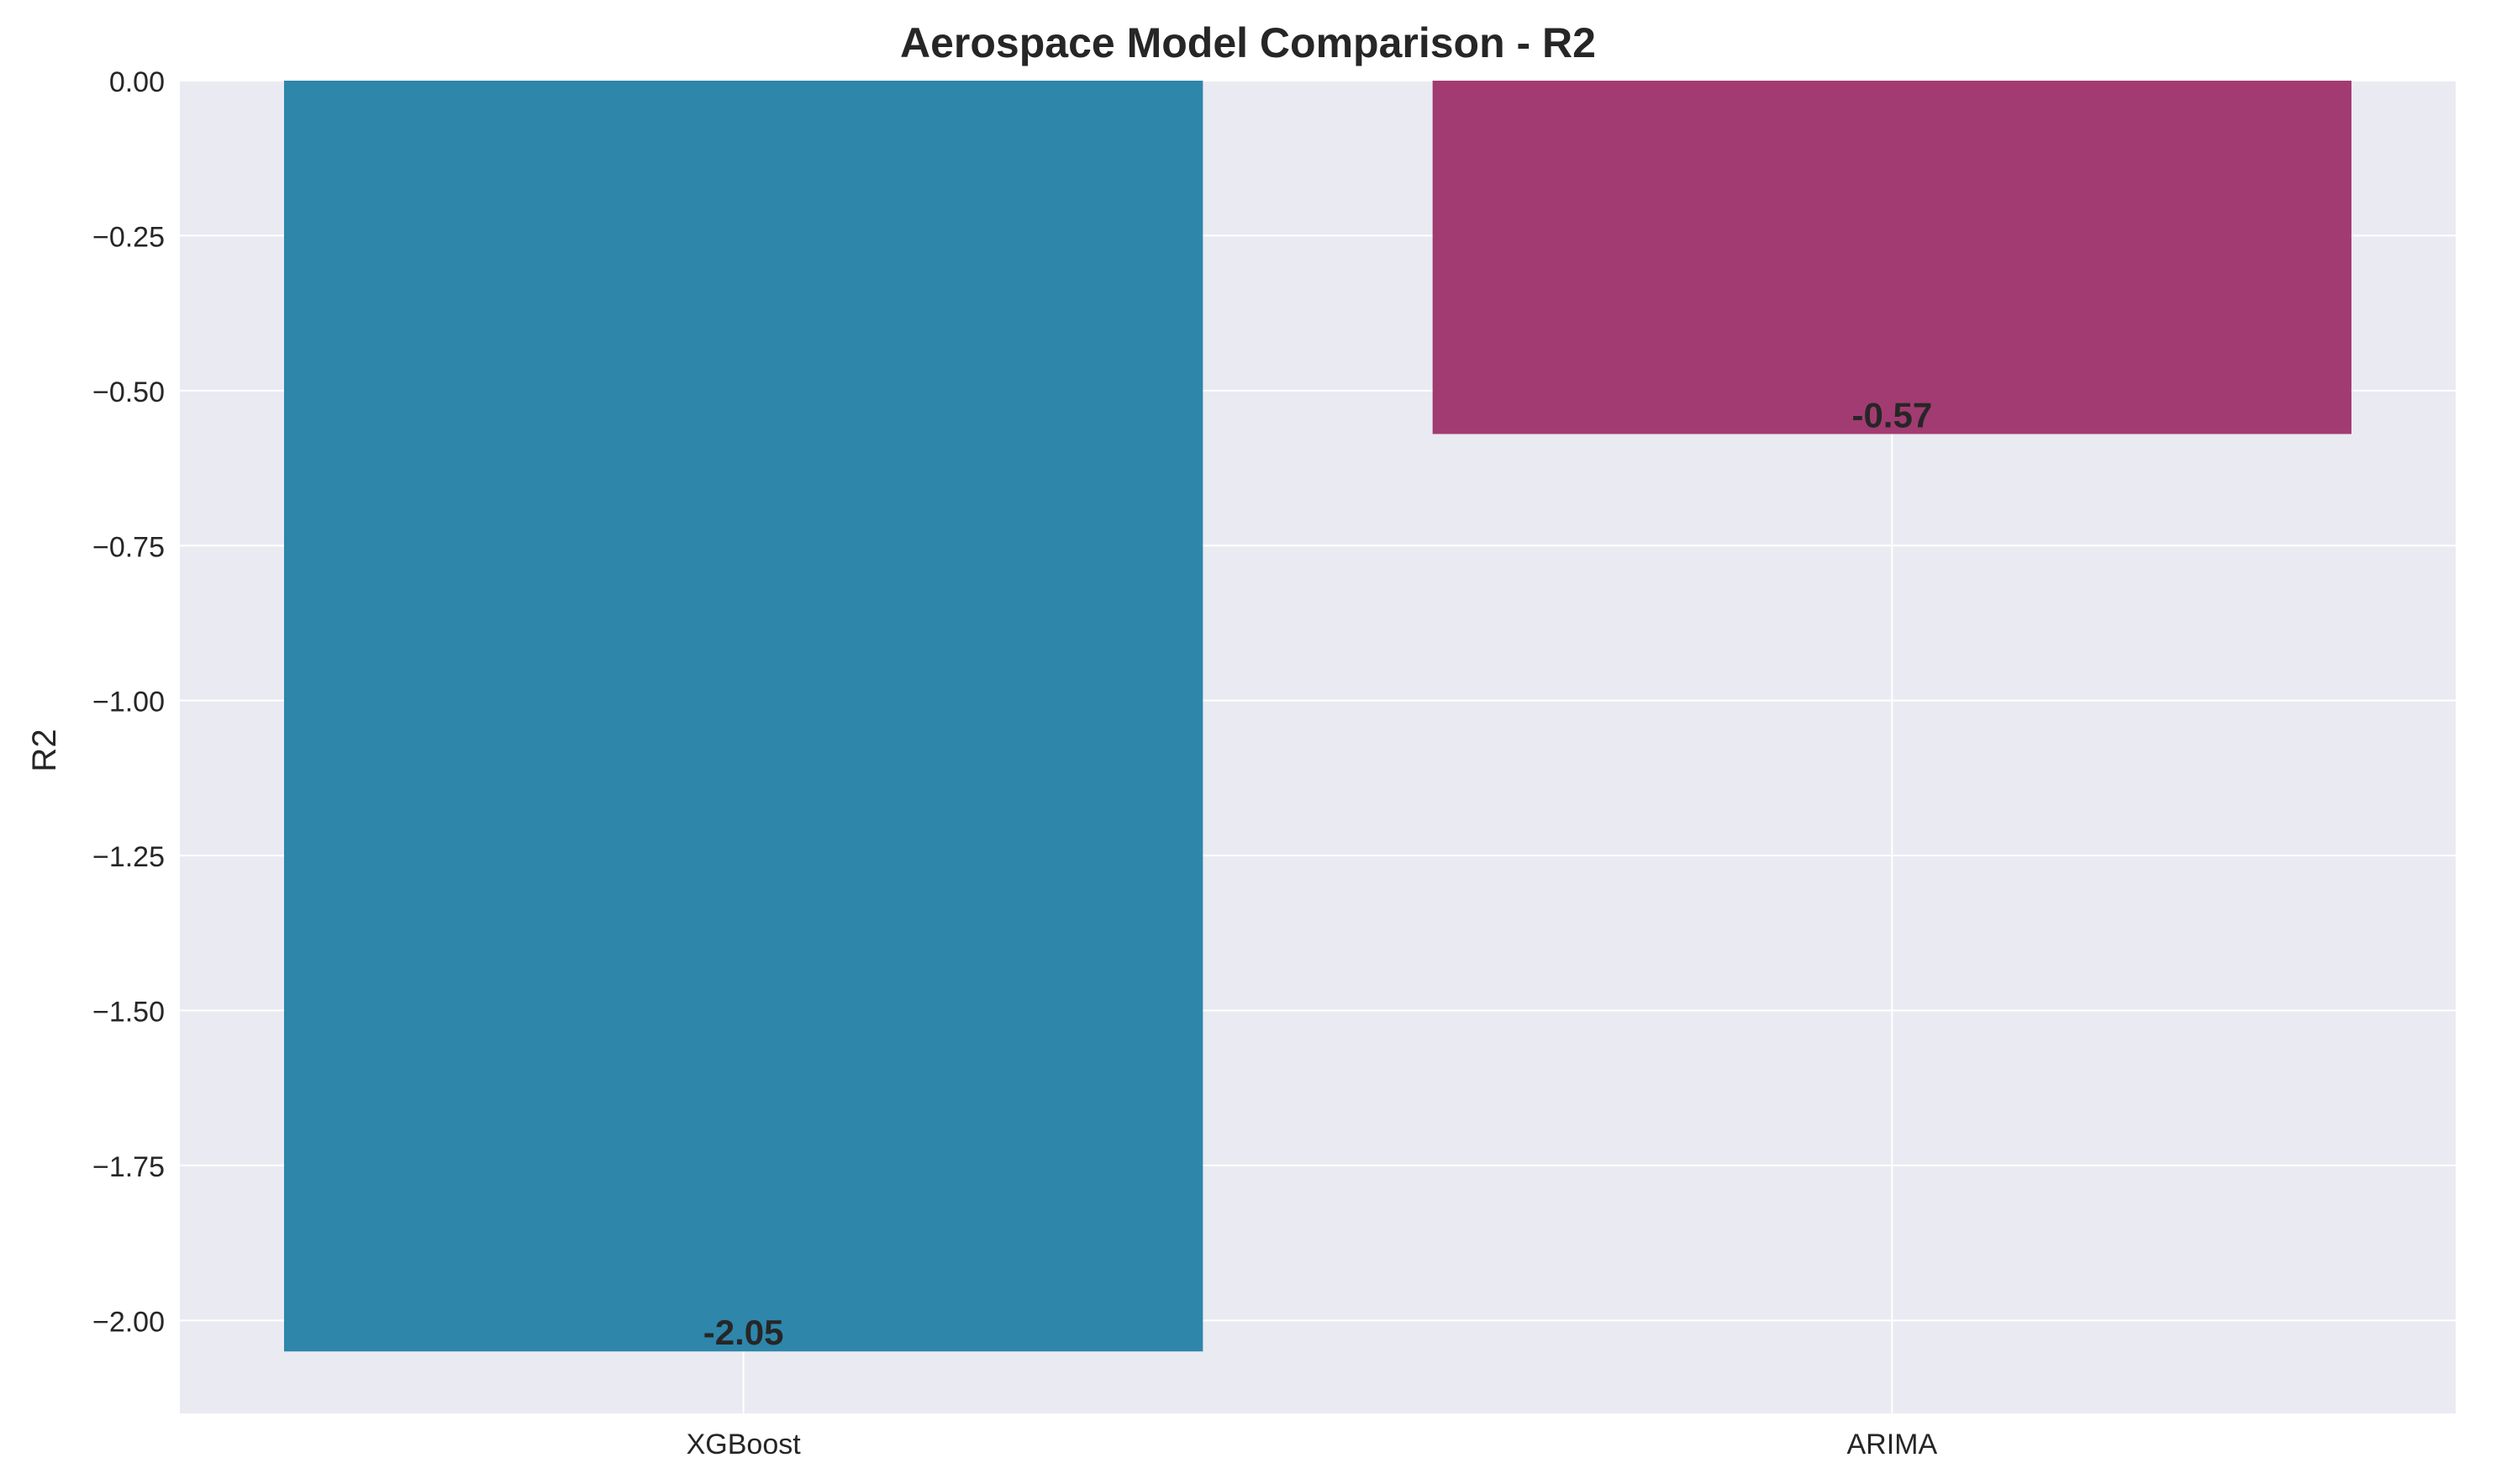  Describe the element at coordinates (45, 750) in the screenshot. I see `y-axis-label: R2` at that location.